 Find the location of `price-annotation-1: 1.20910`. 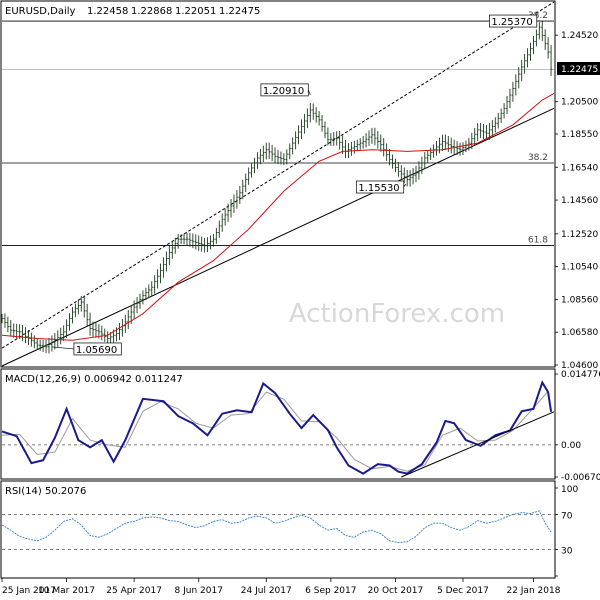

price-annotation-1: 1.20910 is located at coordinates (285, 90).